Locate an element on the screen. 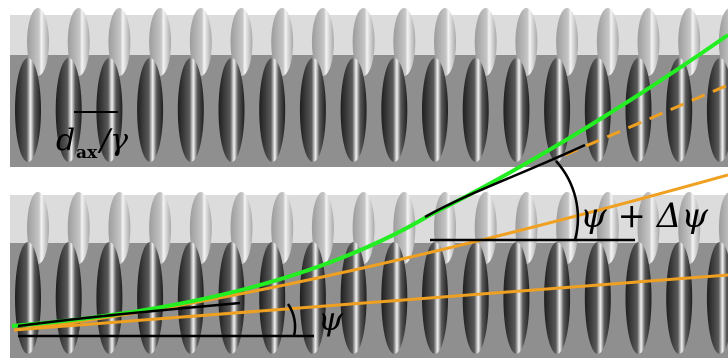  spacing-divisor: /γ is located at coordinates (112, 140).